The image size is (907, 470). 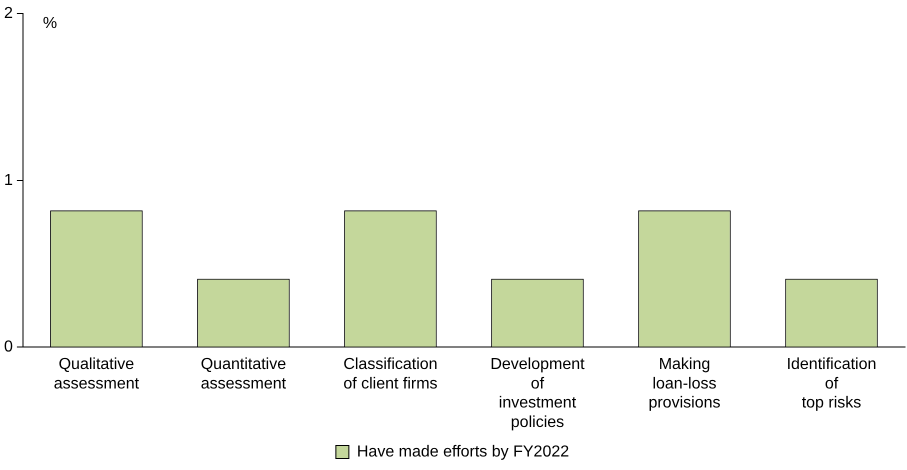 I want to click on y-axis-title: %, so click(x=50, y=23).